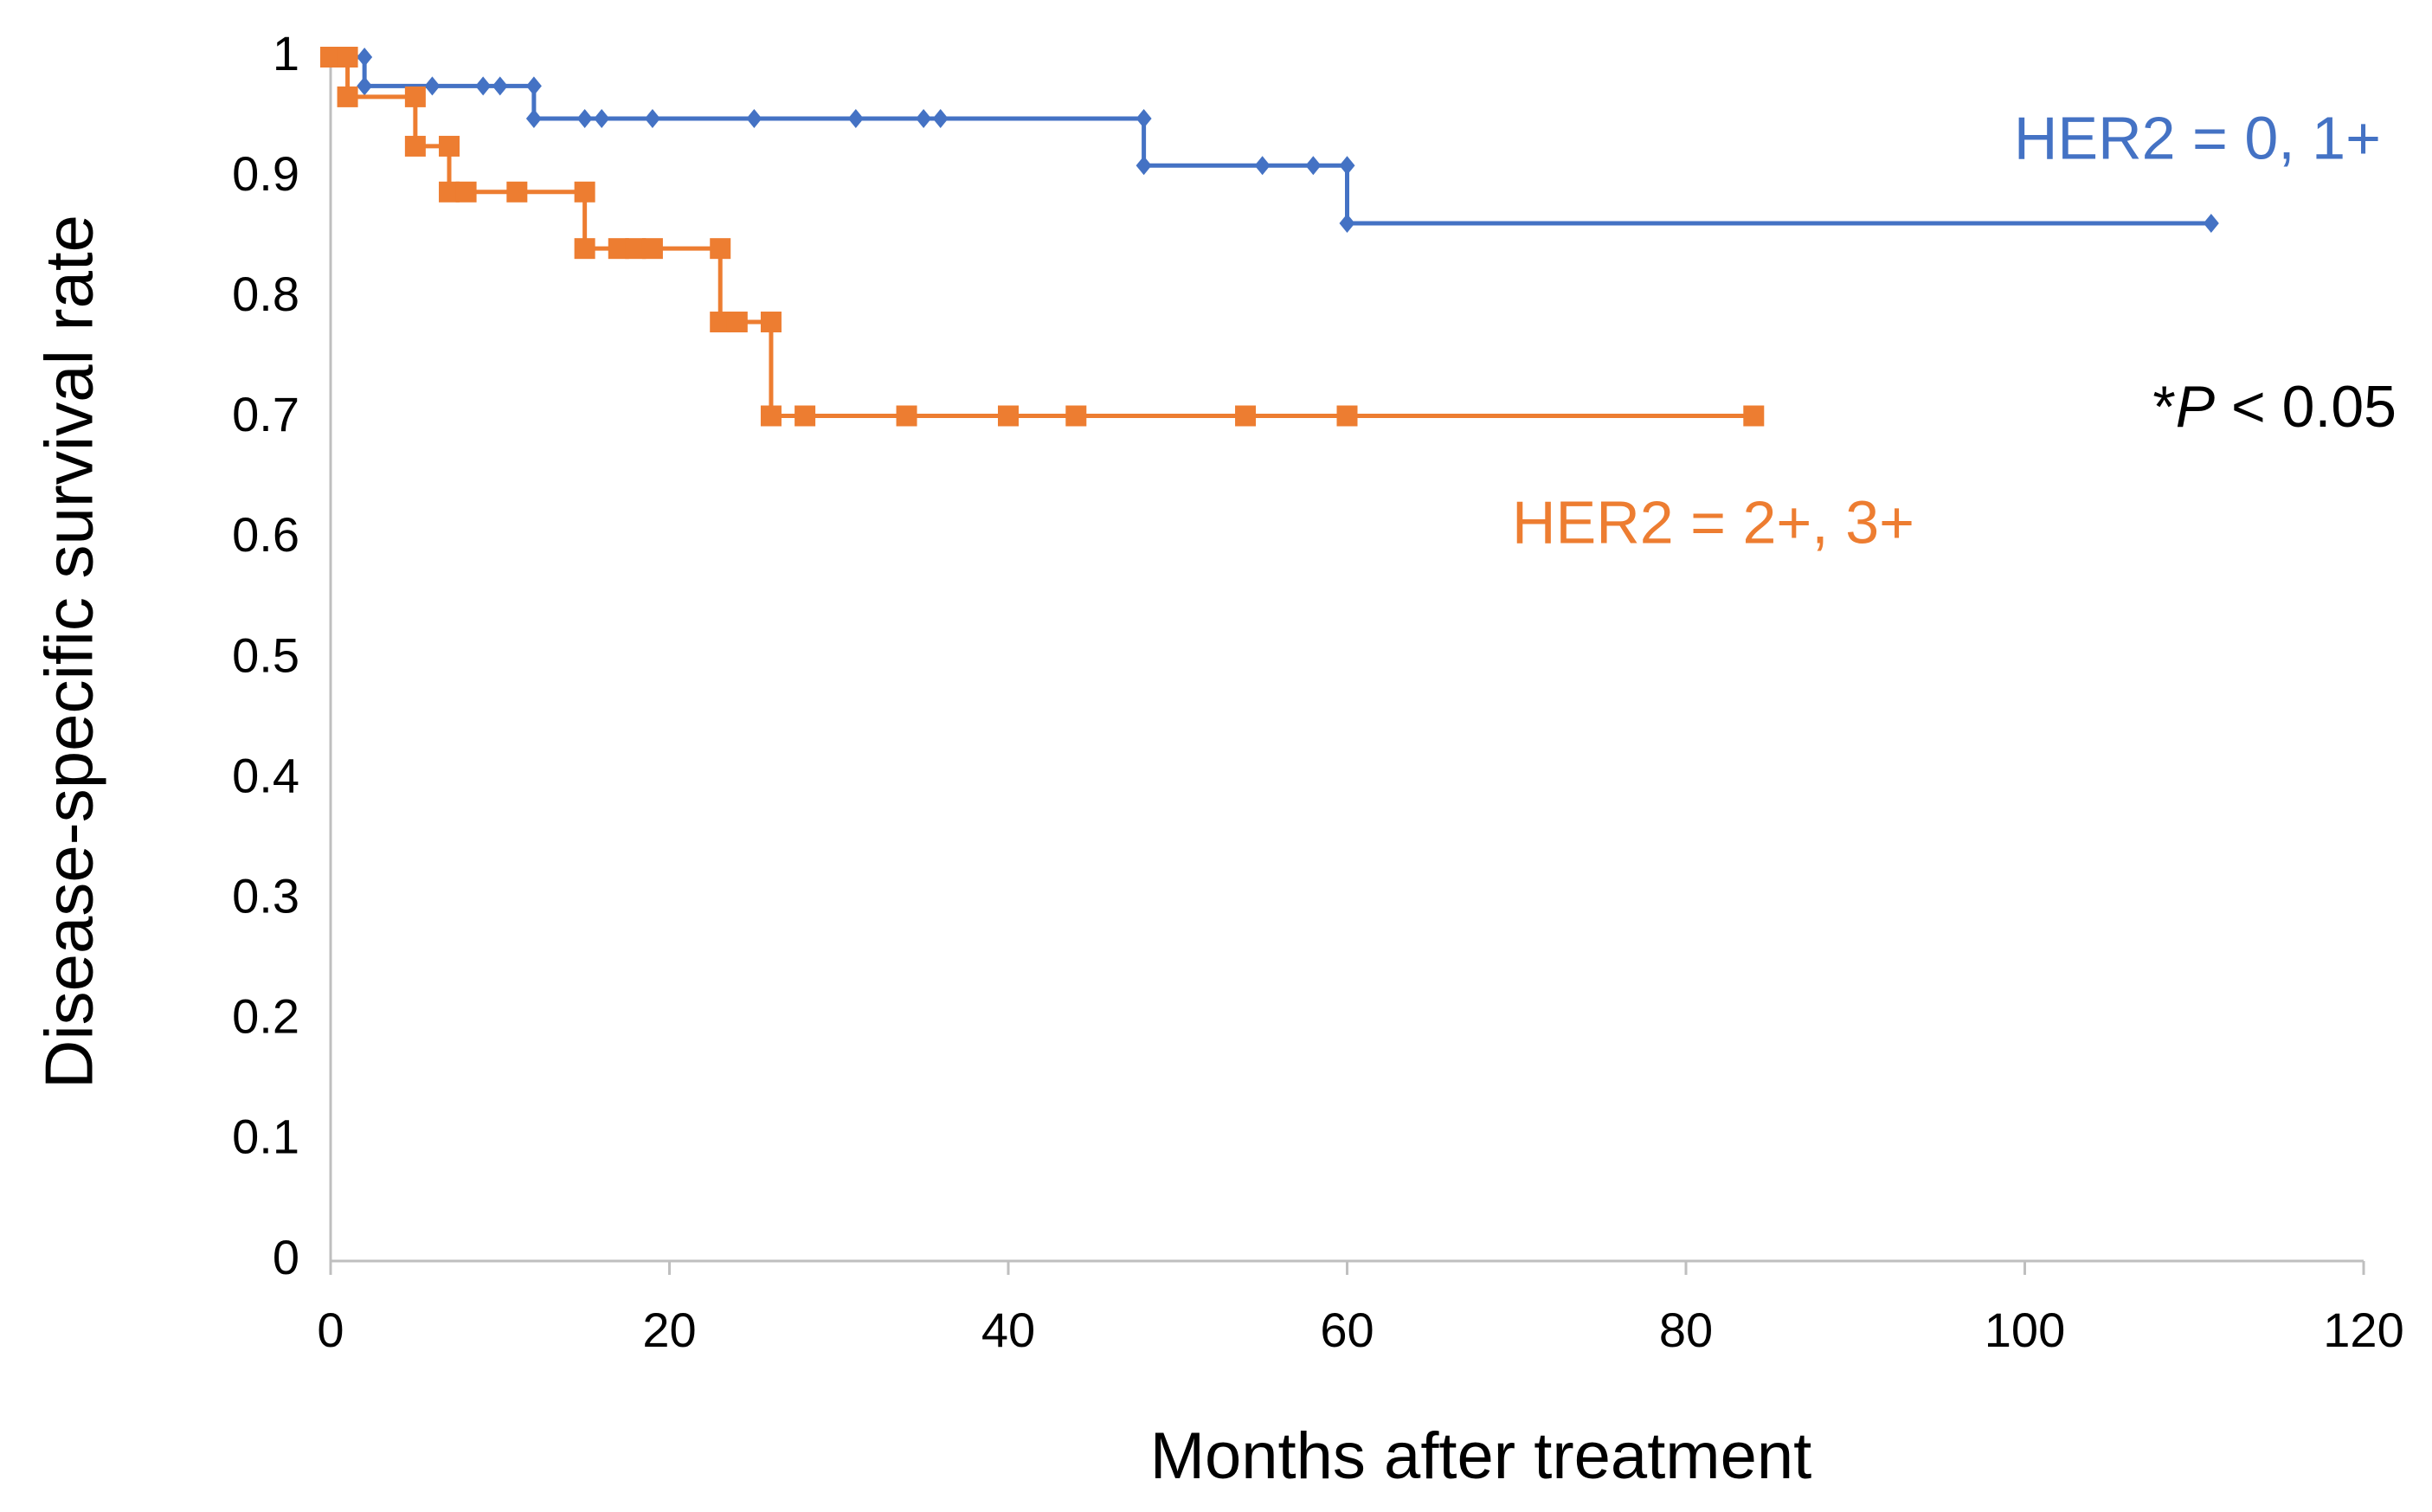 This screenshot has height=1512, width=2432. Describe the element at coordinates (1347, 1330) in the screenshot. I see `x-tick-label: 60` at that location.